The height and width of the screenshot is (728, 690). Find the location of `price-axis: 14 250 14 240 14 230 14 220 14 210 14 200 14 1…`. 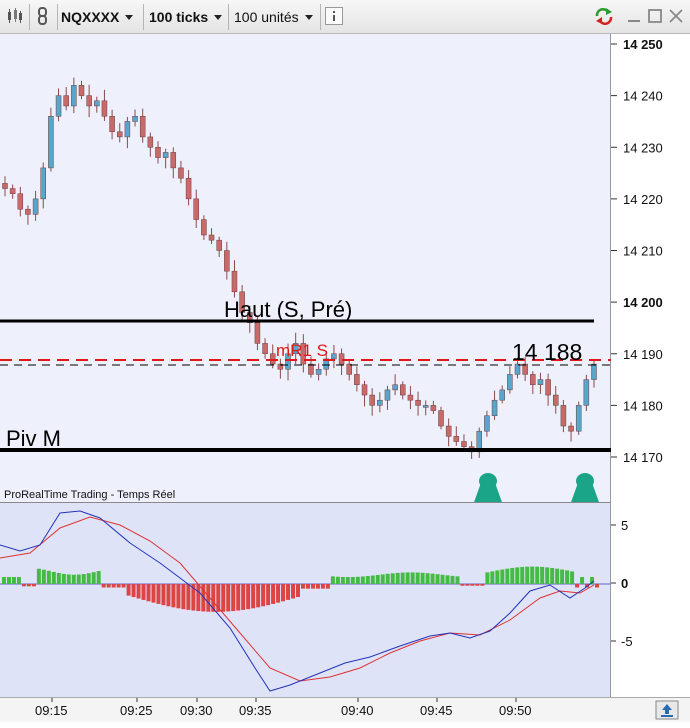

price-axis: 14 250 14 240 14 230 14 220 14 210 14 200 14 1… is located at coordinates (650, 365).